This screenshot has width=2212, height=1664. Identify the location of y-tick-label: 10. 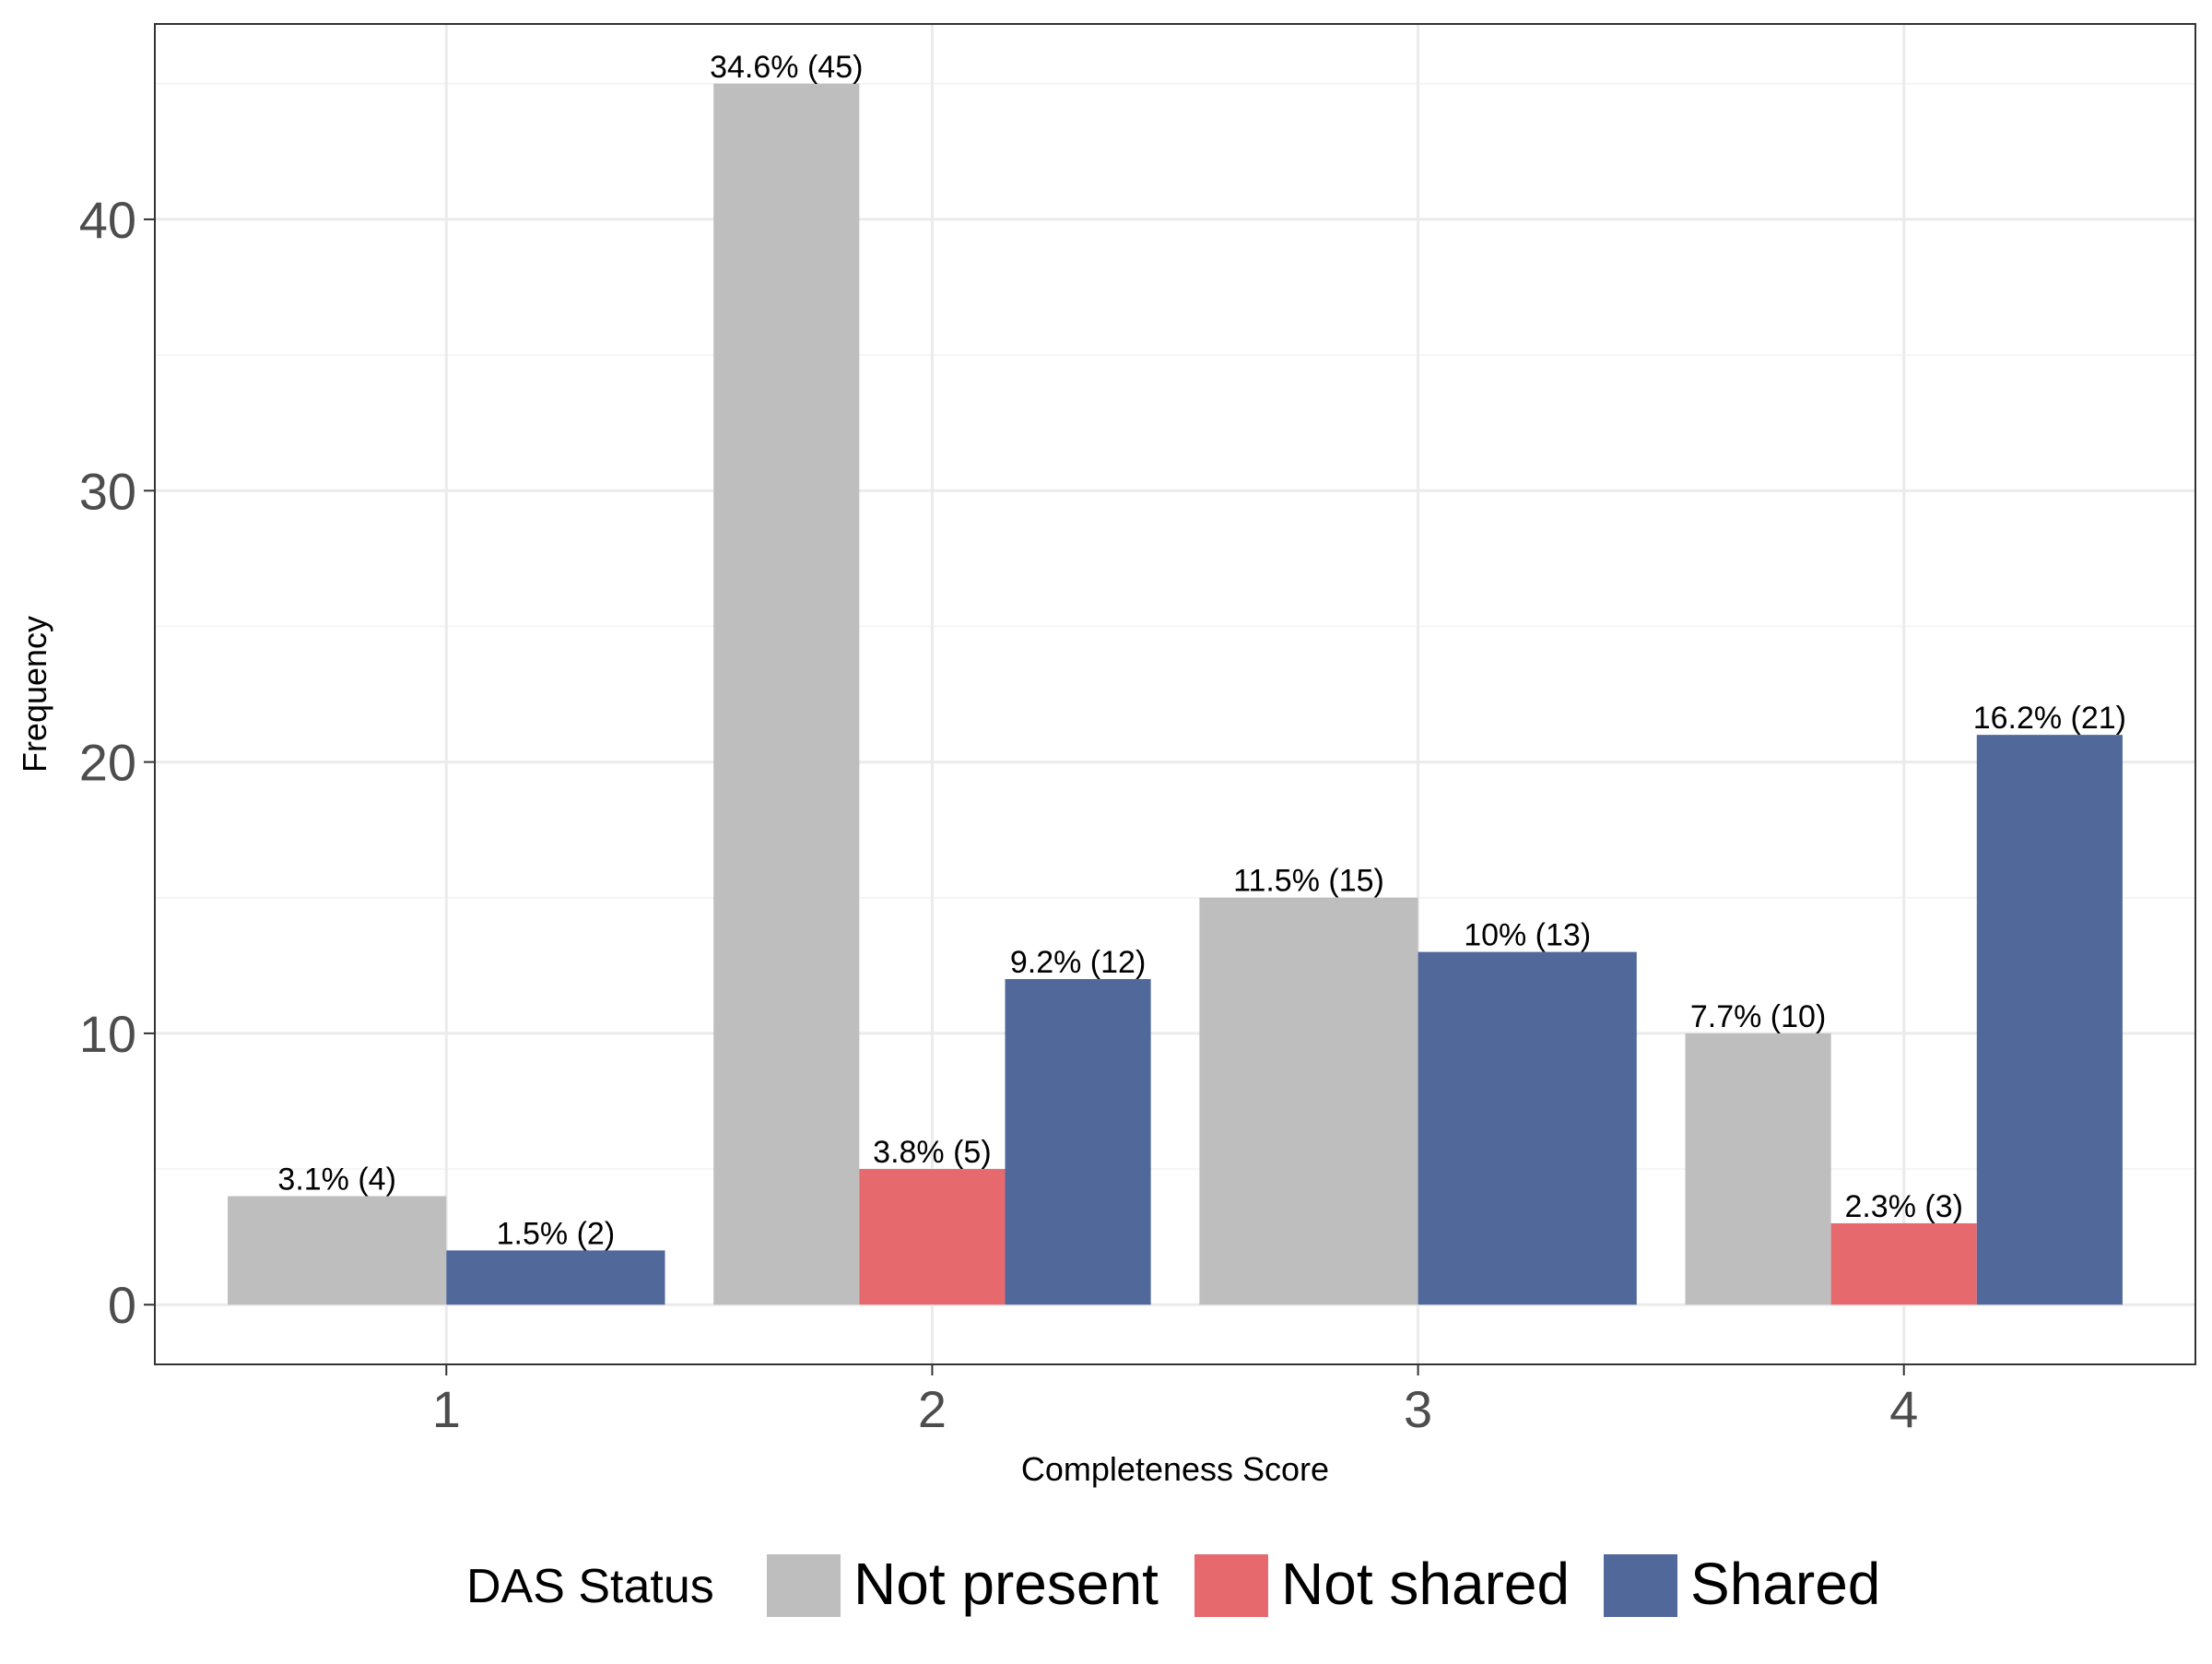
(107, 1034).